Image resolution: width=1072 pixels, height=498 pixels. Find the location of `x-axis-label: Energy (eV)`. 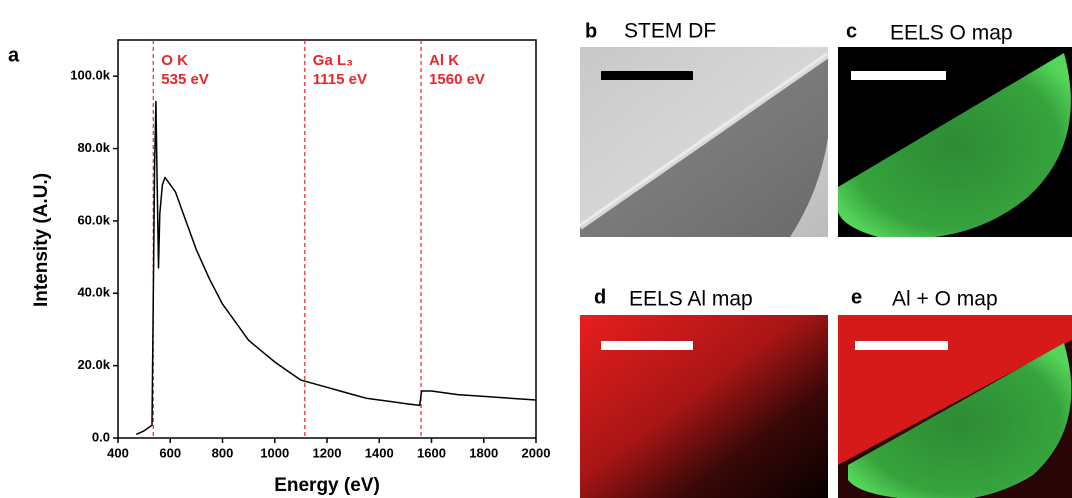

x-axis-label: Energy (eV) is located at coordinates (327, 485).